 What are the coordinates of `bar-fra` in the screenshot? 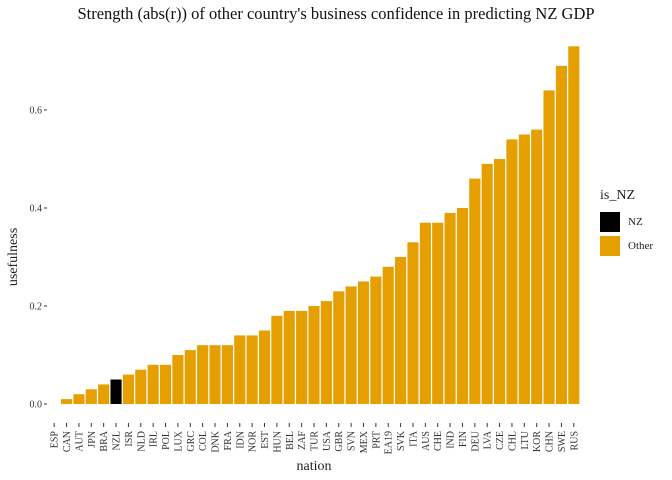 It's located at (227, 374).